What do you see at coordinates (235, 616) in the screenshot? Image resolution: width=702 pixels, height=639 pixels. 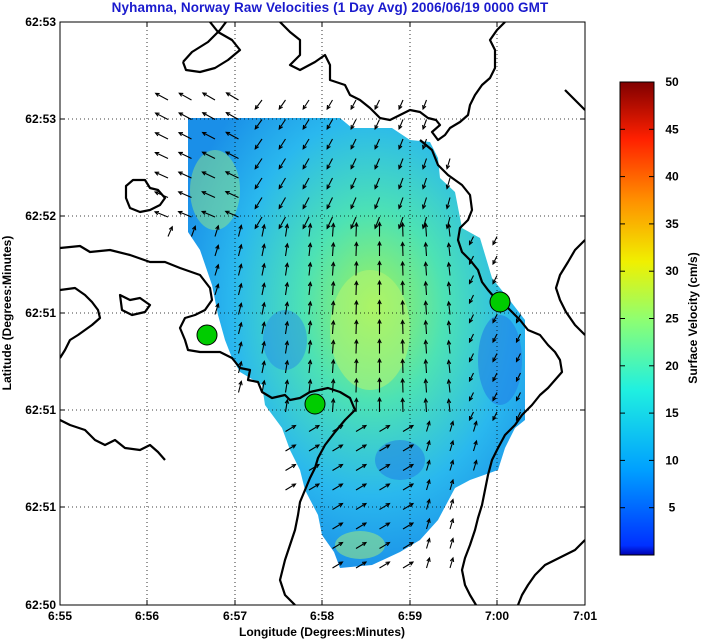 I see `x-tick-label: 6:57` at bounding box center [235, 616].